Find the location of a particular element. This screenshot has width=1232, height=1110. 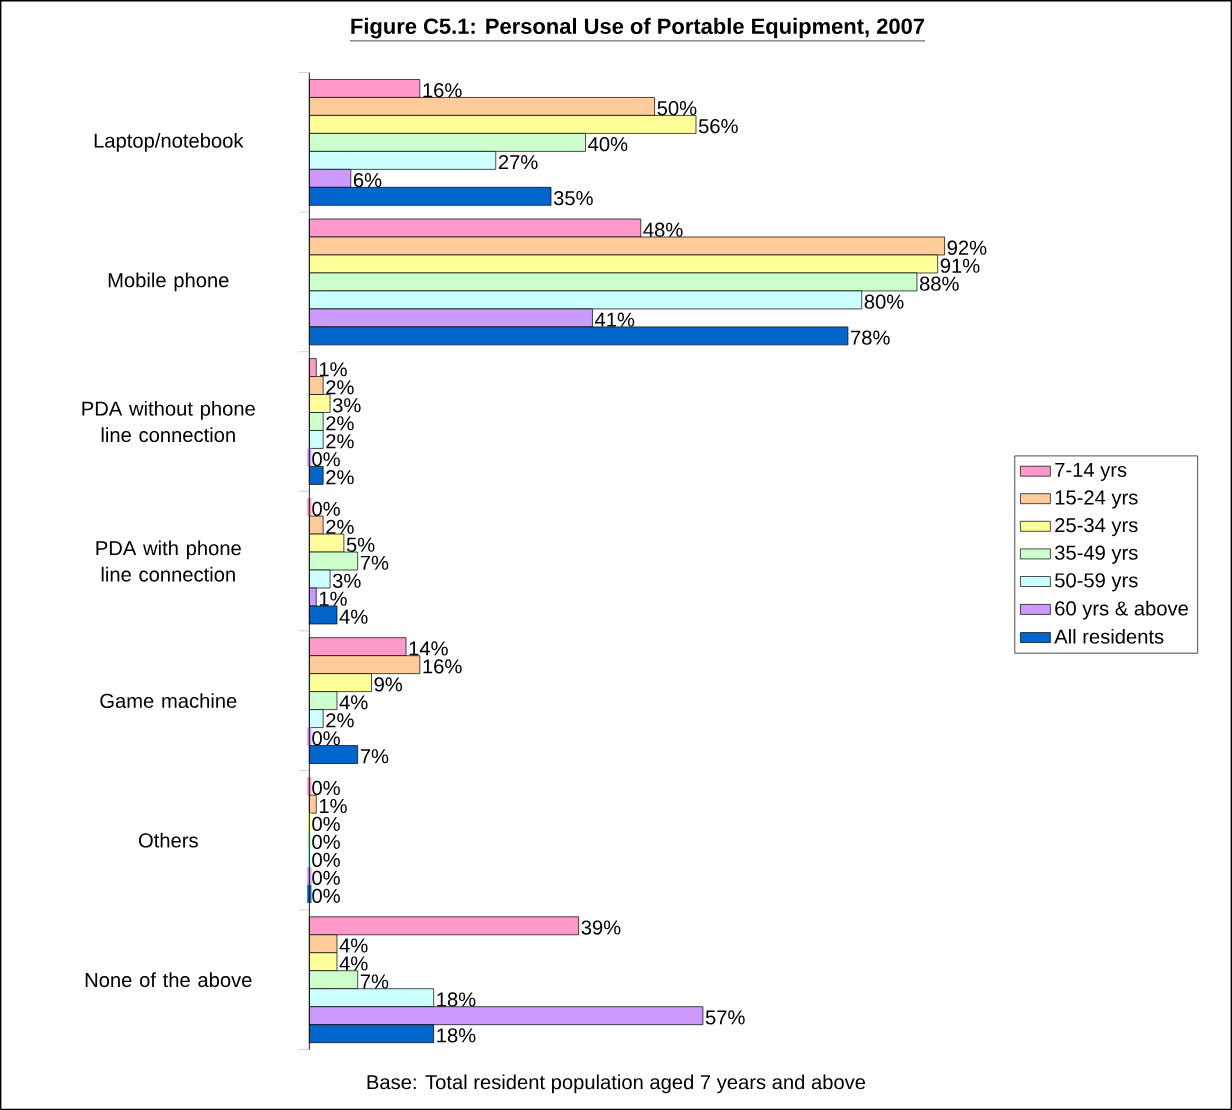

y-tick-label: Mobile phone is located at coordinates (168, 282).